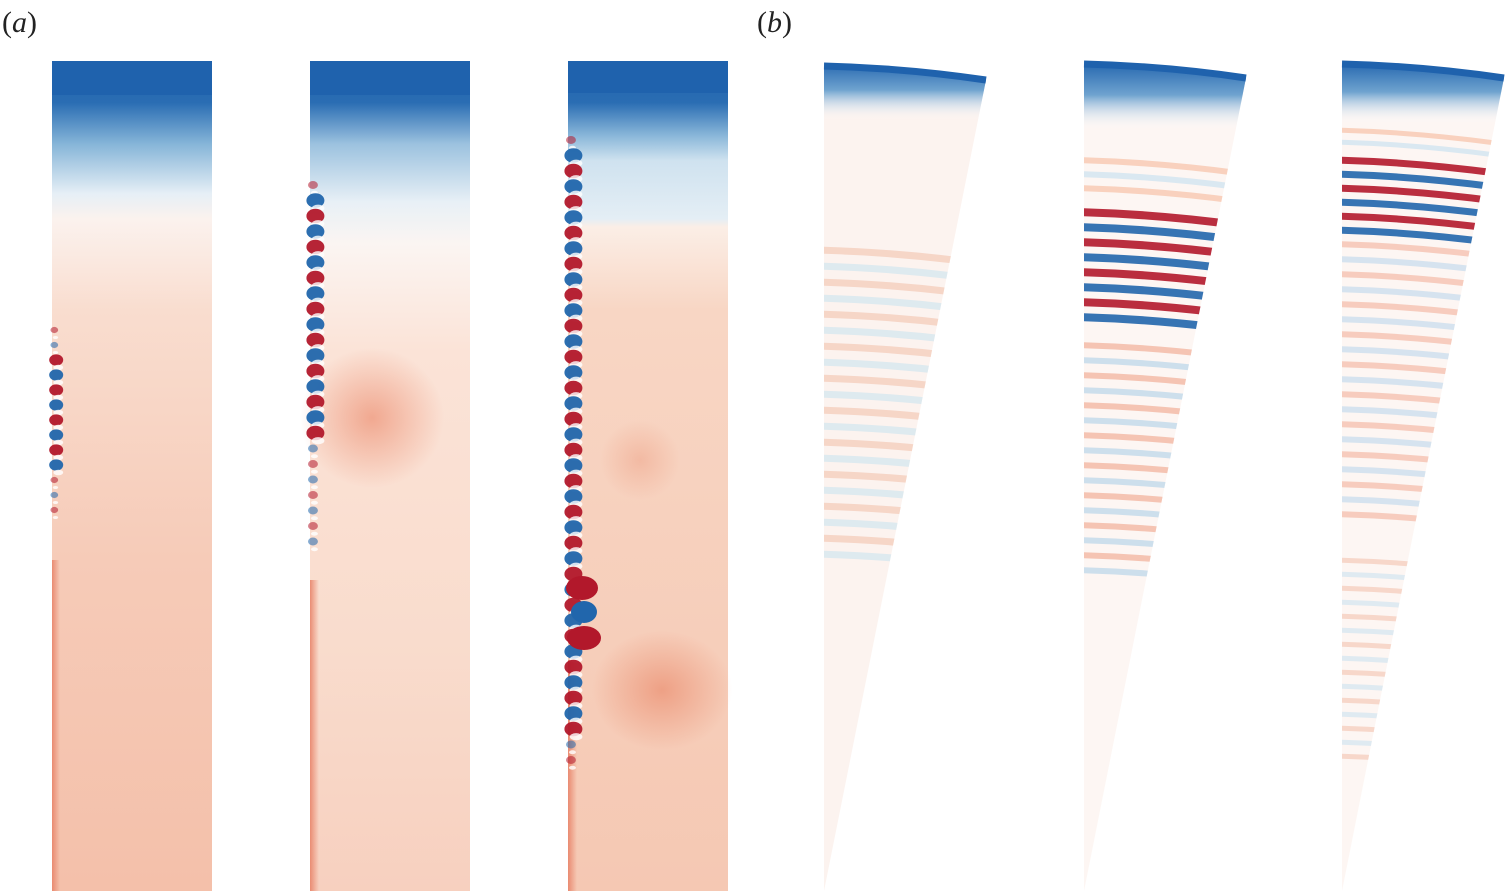 Image resolution: width=1505 pixels, height=891 pixels. I want to click on panel-label-b-close: ), so click(787, 22).